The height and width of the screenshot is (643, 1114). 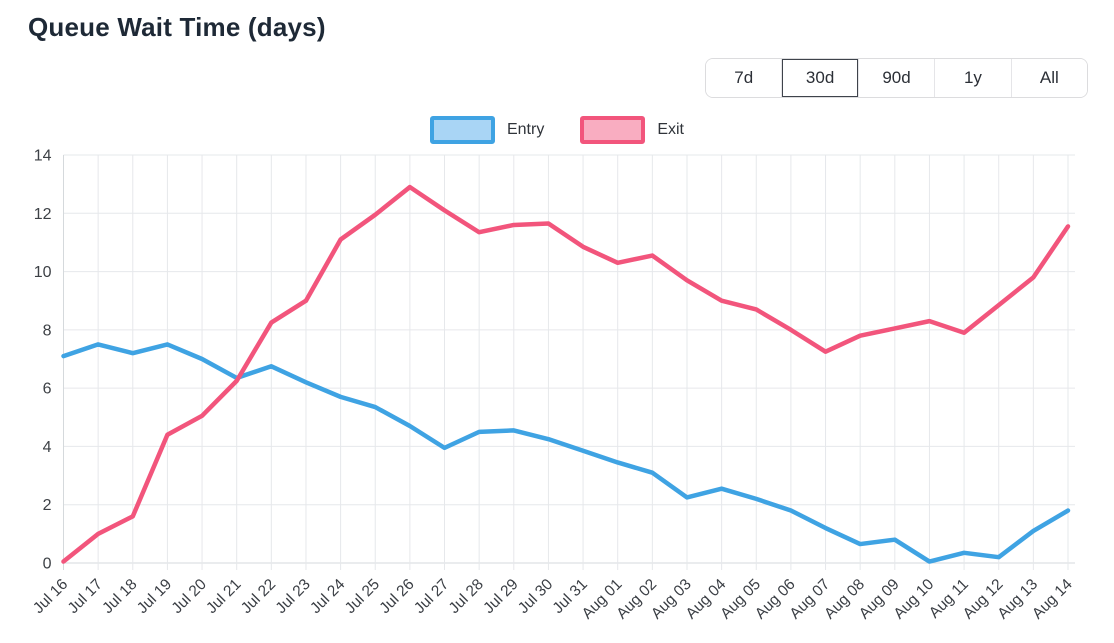 I want to click on svg-text: Jul 30, so click(x=536, y=597).